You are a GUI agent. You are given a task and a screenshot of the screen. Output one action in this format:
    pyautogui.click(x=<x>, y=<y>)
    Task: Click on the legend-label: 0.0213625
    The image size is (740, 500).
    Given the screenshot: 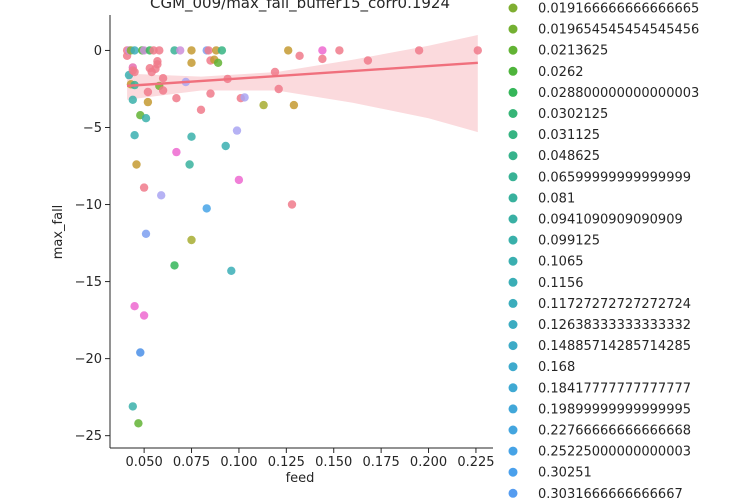 What is the action you would take?
    pyautogui.click(x=573, y=51)
    